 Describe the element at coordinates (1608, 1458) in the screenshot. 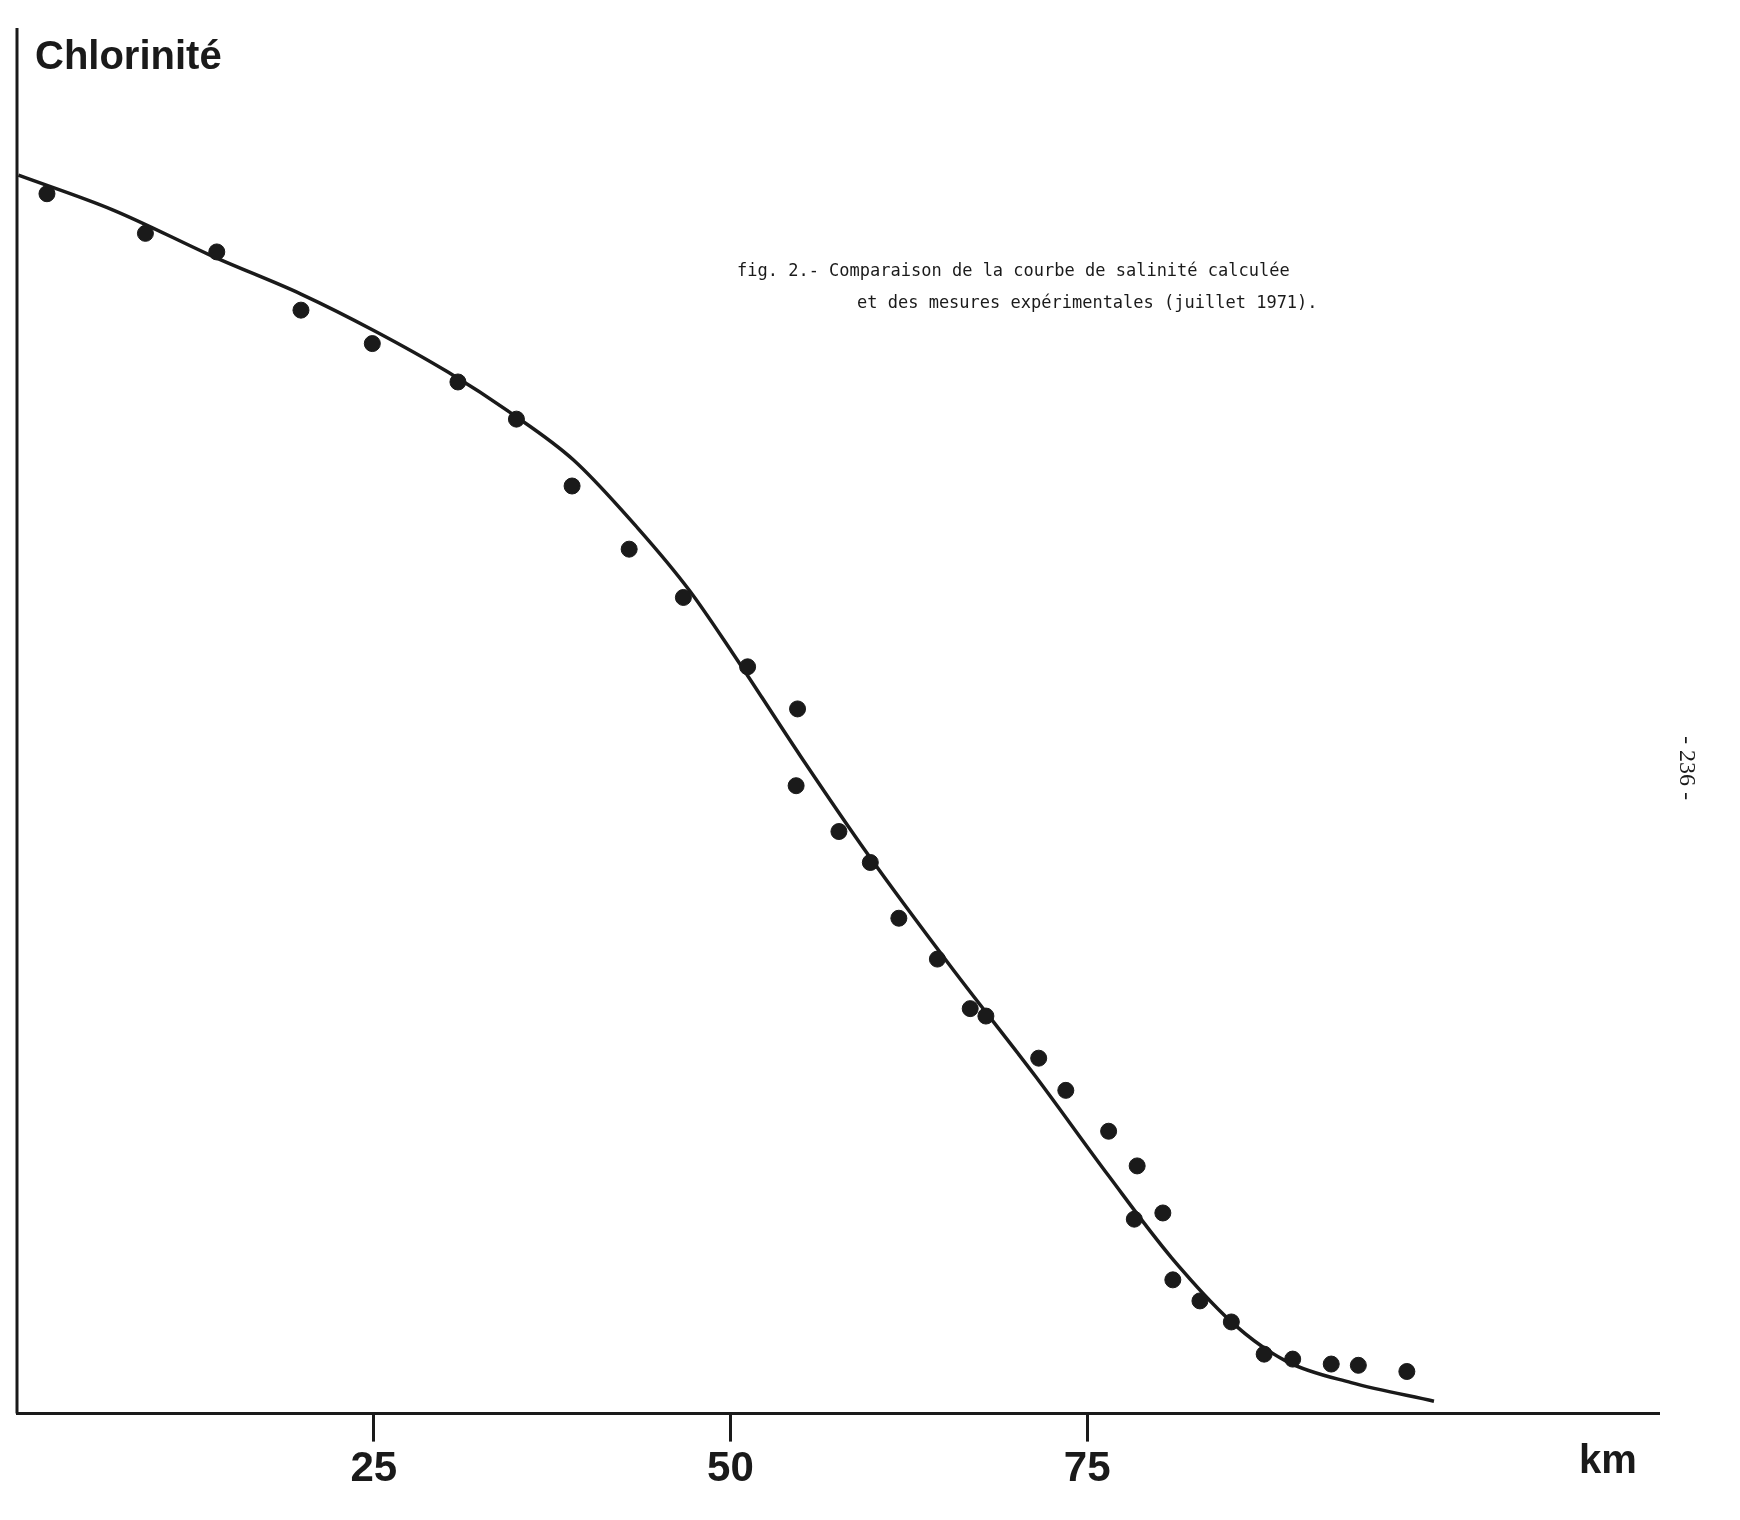

I see `x-axis-title: km` at that location.